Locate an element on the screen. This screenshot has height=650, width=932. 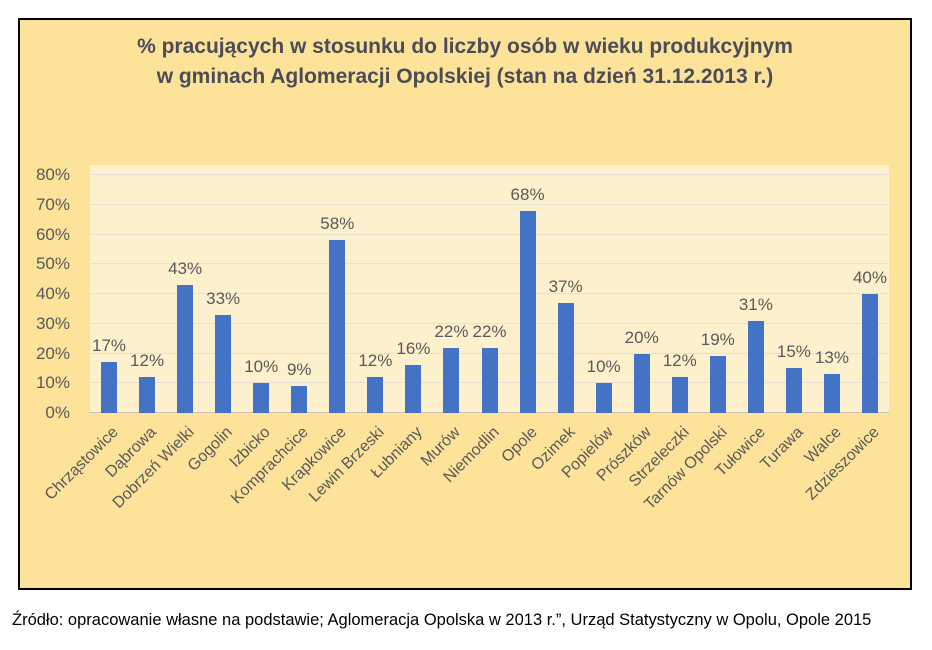
bar-value-label: 33% is located at coordinates (223, 298).